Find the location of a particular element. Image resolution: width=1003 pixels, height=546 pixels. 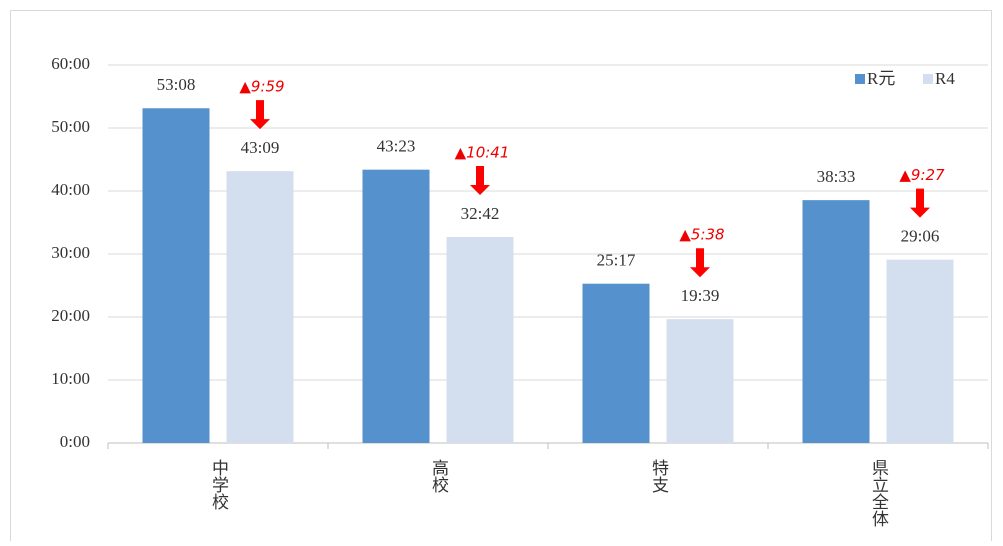

annotation: ▲10:41 is located at coordinates (482, 152).